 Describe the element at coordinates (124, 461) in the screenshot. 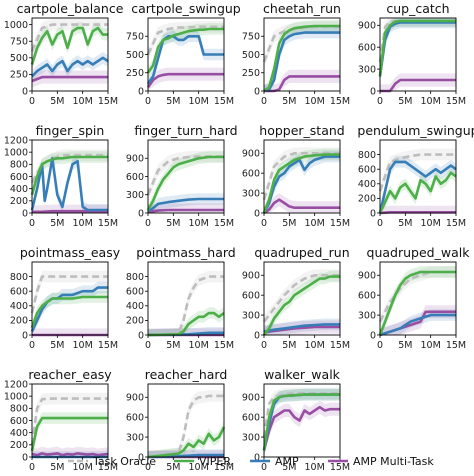

I see `legend-label: Task Oracle` at that location.